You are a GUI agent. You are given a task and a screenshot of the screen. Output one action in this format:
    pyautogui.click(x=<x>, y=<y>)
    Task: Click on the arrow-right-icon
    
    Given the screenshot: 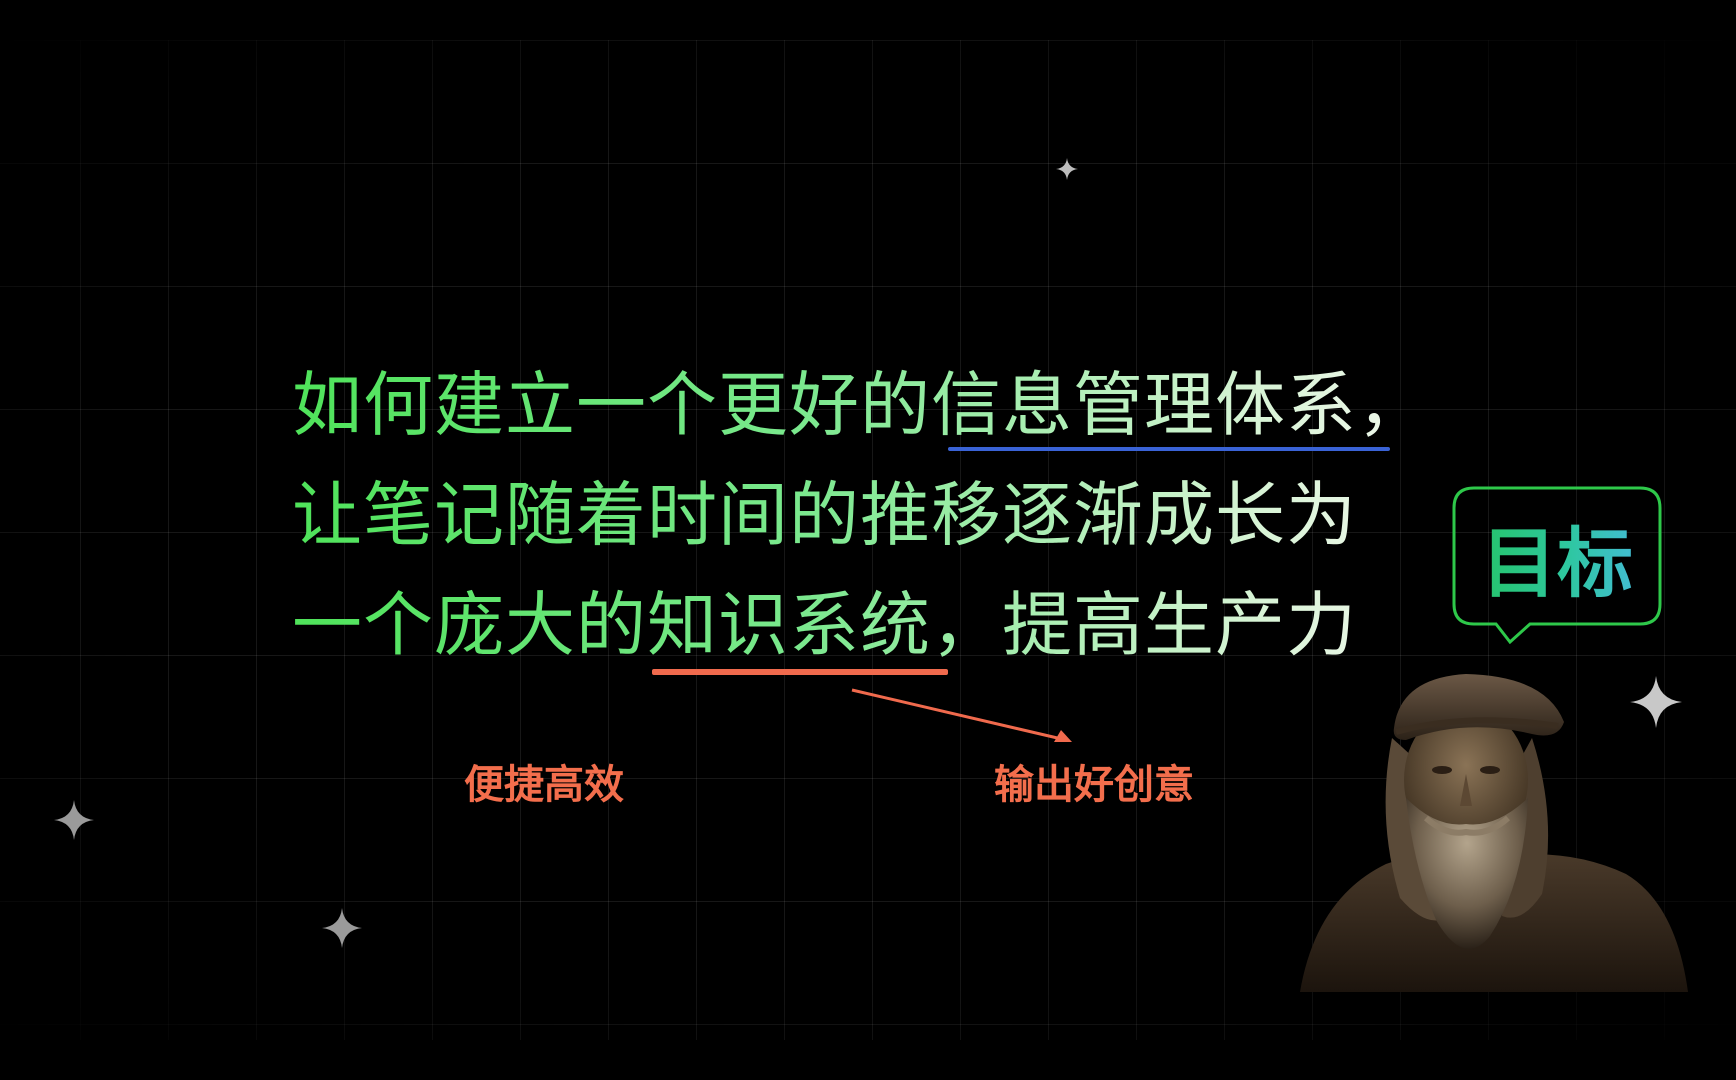 What is the action you would take?
    pyautogui.click(x=961, y=715)
    